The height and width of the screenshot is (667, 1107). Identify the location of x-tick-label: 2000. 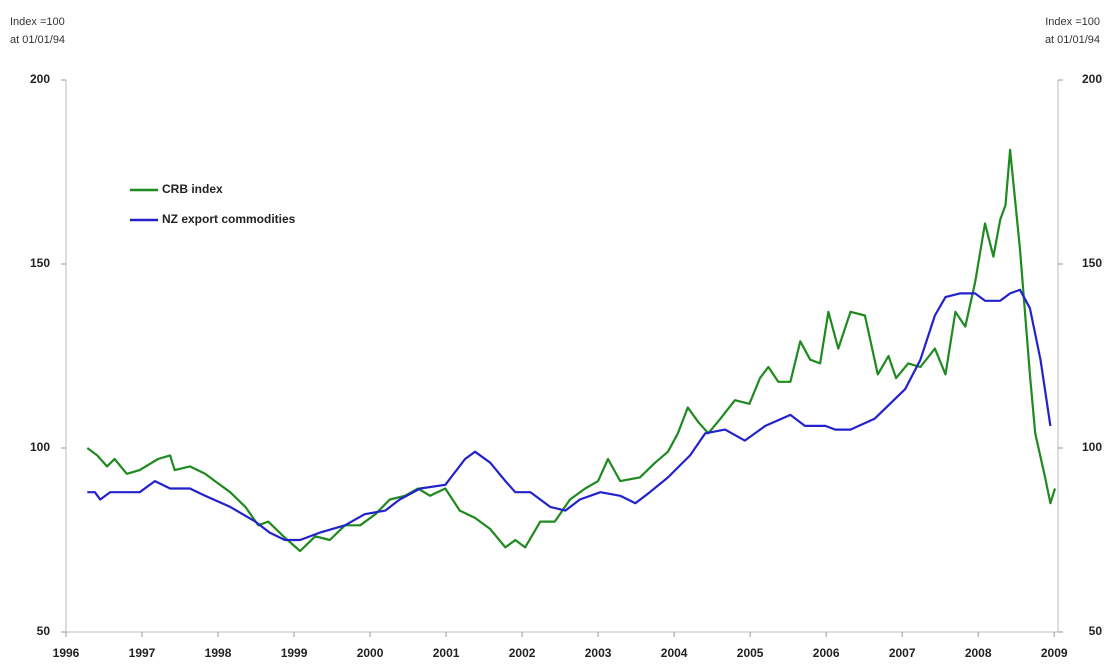
(370, 653).